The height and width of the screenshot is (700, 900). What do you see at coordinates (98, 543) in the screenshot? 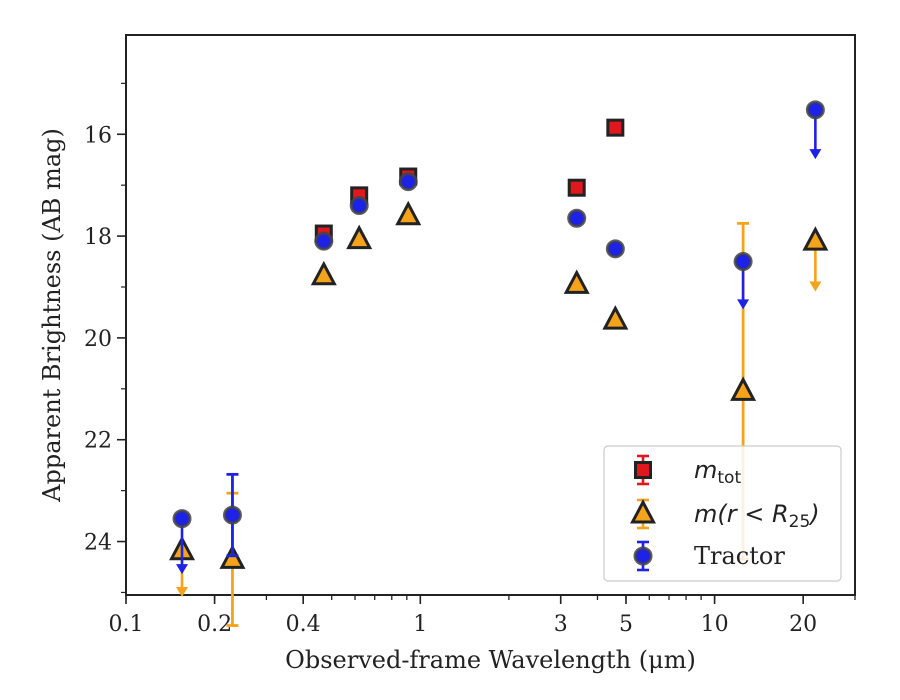
I see `y-tick-label: 24` at bounding box center [98, 543].